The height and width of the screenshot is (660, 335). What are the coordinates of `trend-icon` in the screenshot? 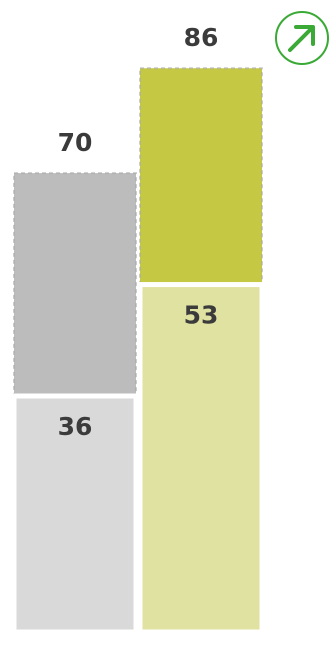 It's located at (302, 38).